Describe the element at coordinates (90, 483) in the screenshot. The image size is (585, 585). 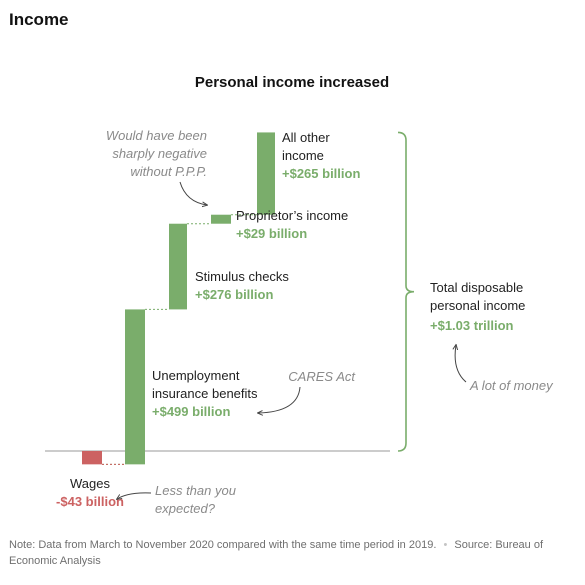
I see `bar-label-0: Wages` at that location.